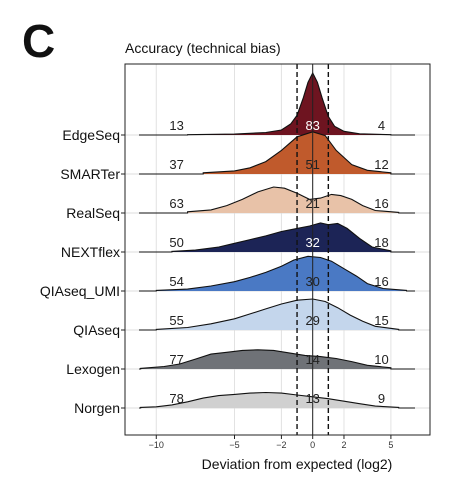 The width and height of the screenshot is (451, 484). What do you see at coordinates (156, 445) in the screenshot?
I see `x-tick-label: −10` at bounding box center [156, 445].